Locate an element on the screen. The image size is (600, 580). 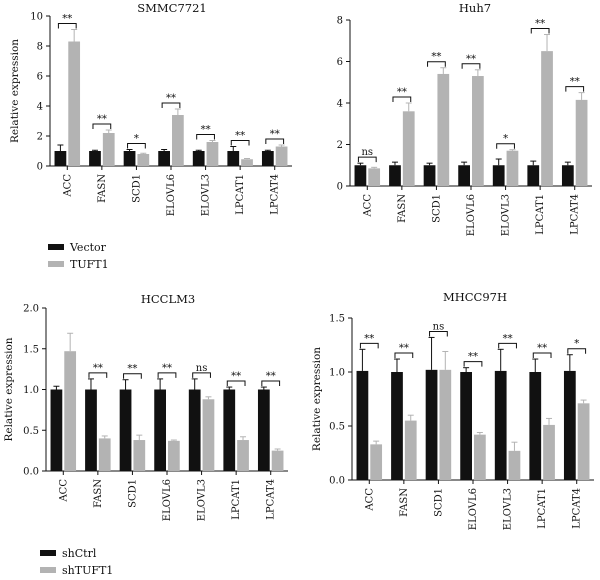
chart2-category-label-0: ACC is located at coordinates (367, 206).